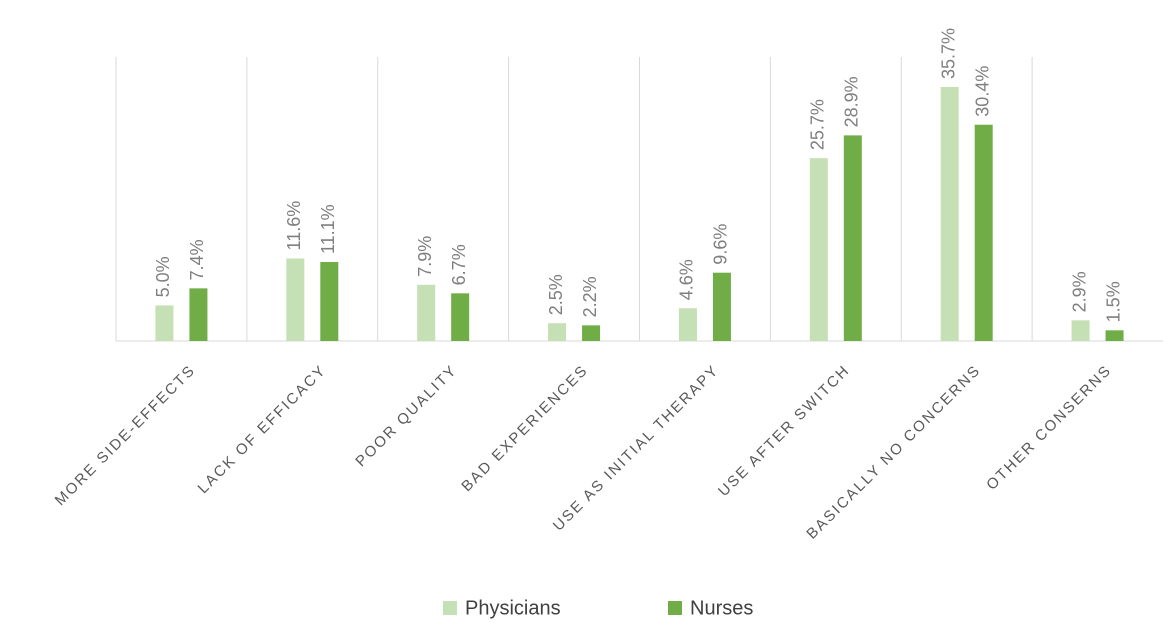  What do you see at coordinates (513, 608) in the screenshot?
I see `legend-label: Physicians` at bounding box center [513, 608].